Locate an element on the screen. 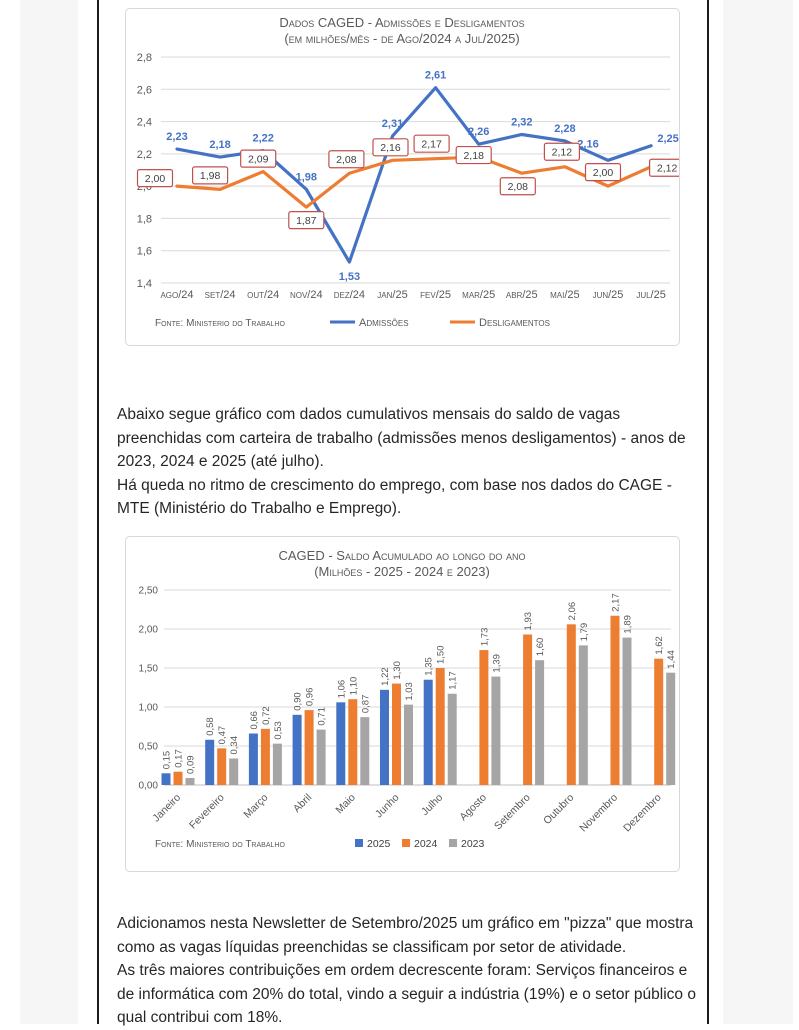  chart-title: Dados CAGED - Admissões e Desligamentos is located at coordinates (401, 22).